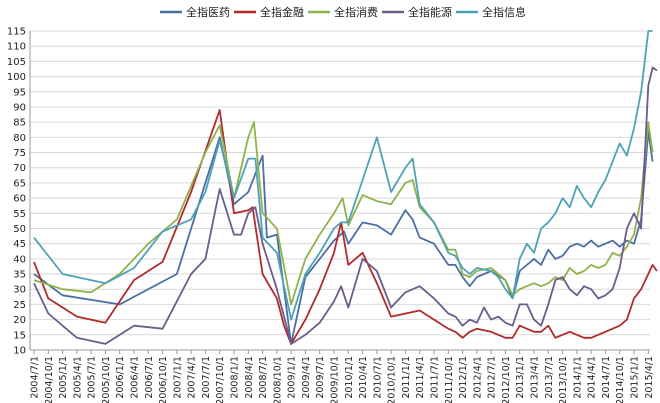 The width and height of the screenshot is (660, 403). Describe the element at coordinates (549, 377) in the screenshot. I see `x-tick-label: 2013/7/1` at that location.